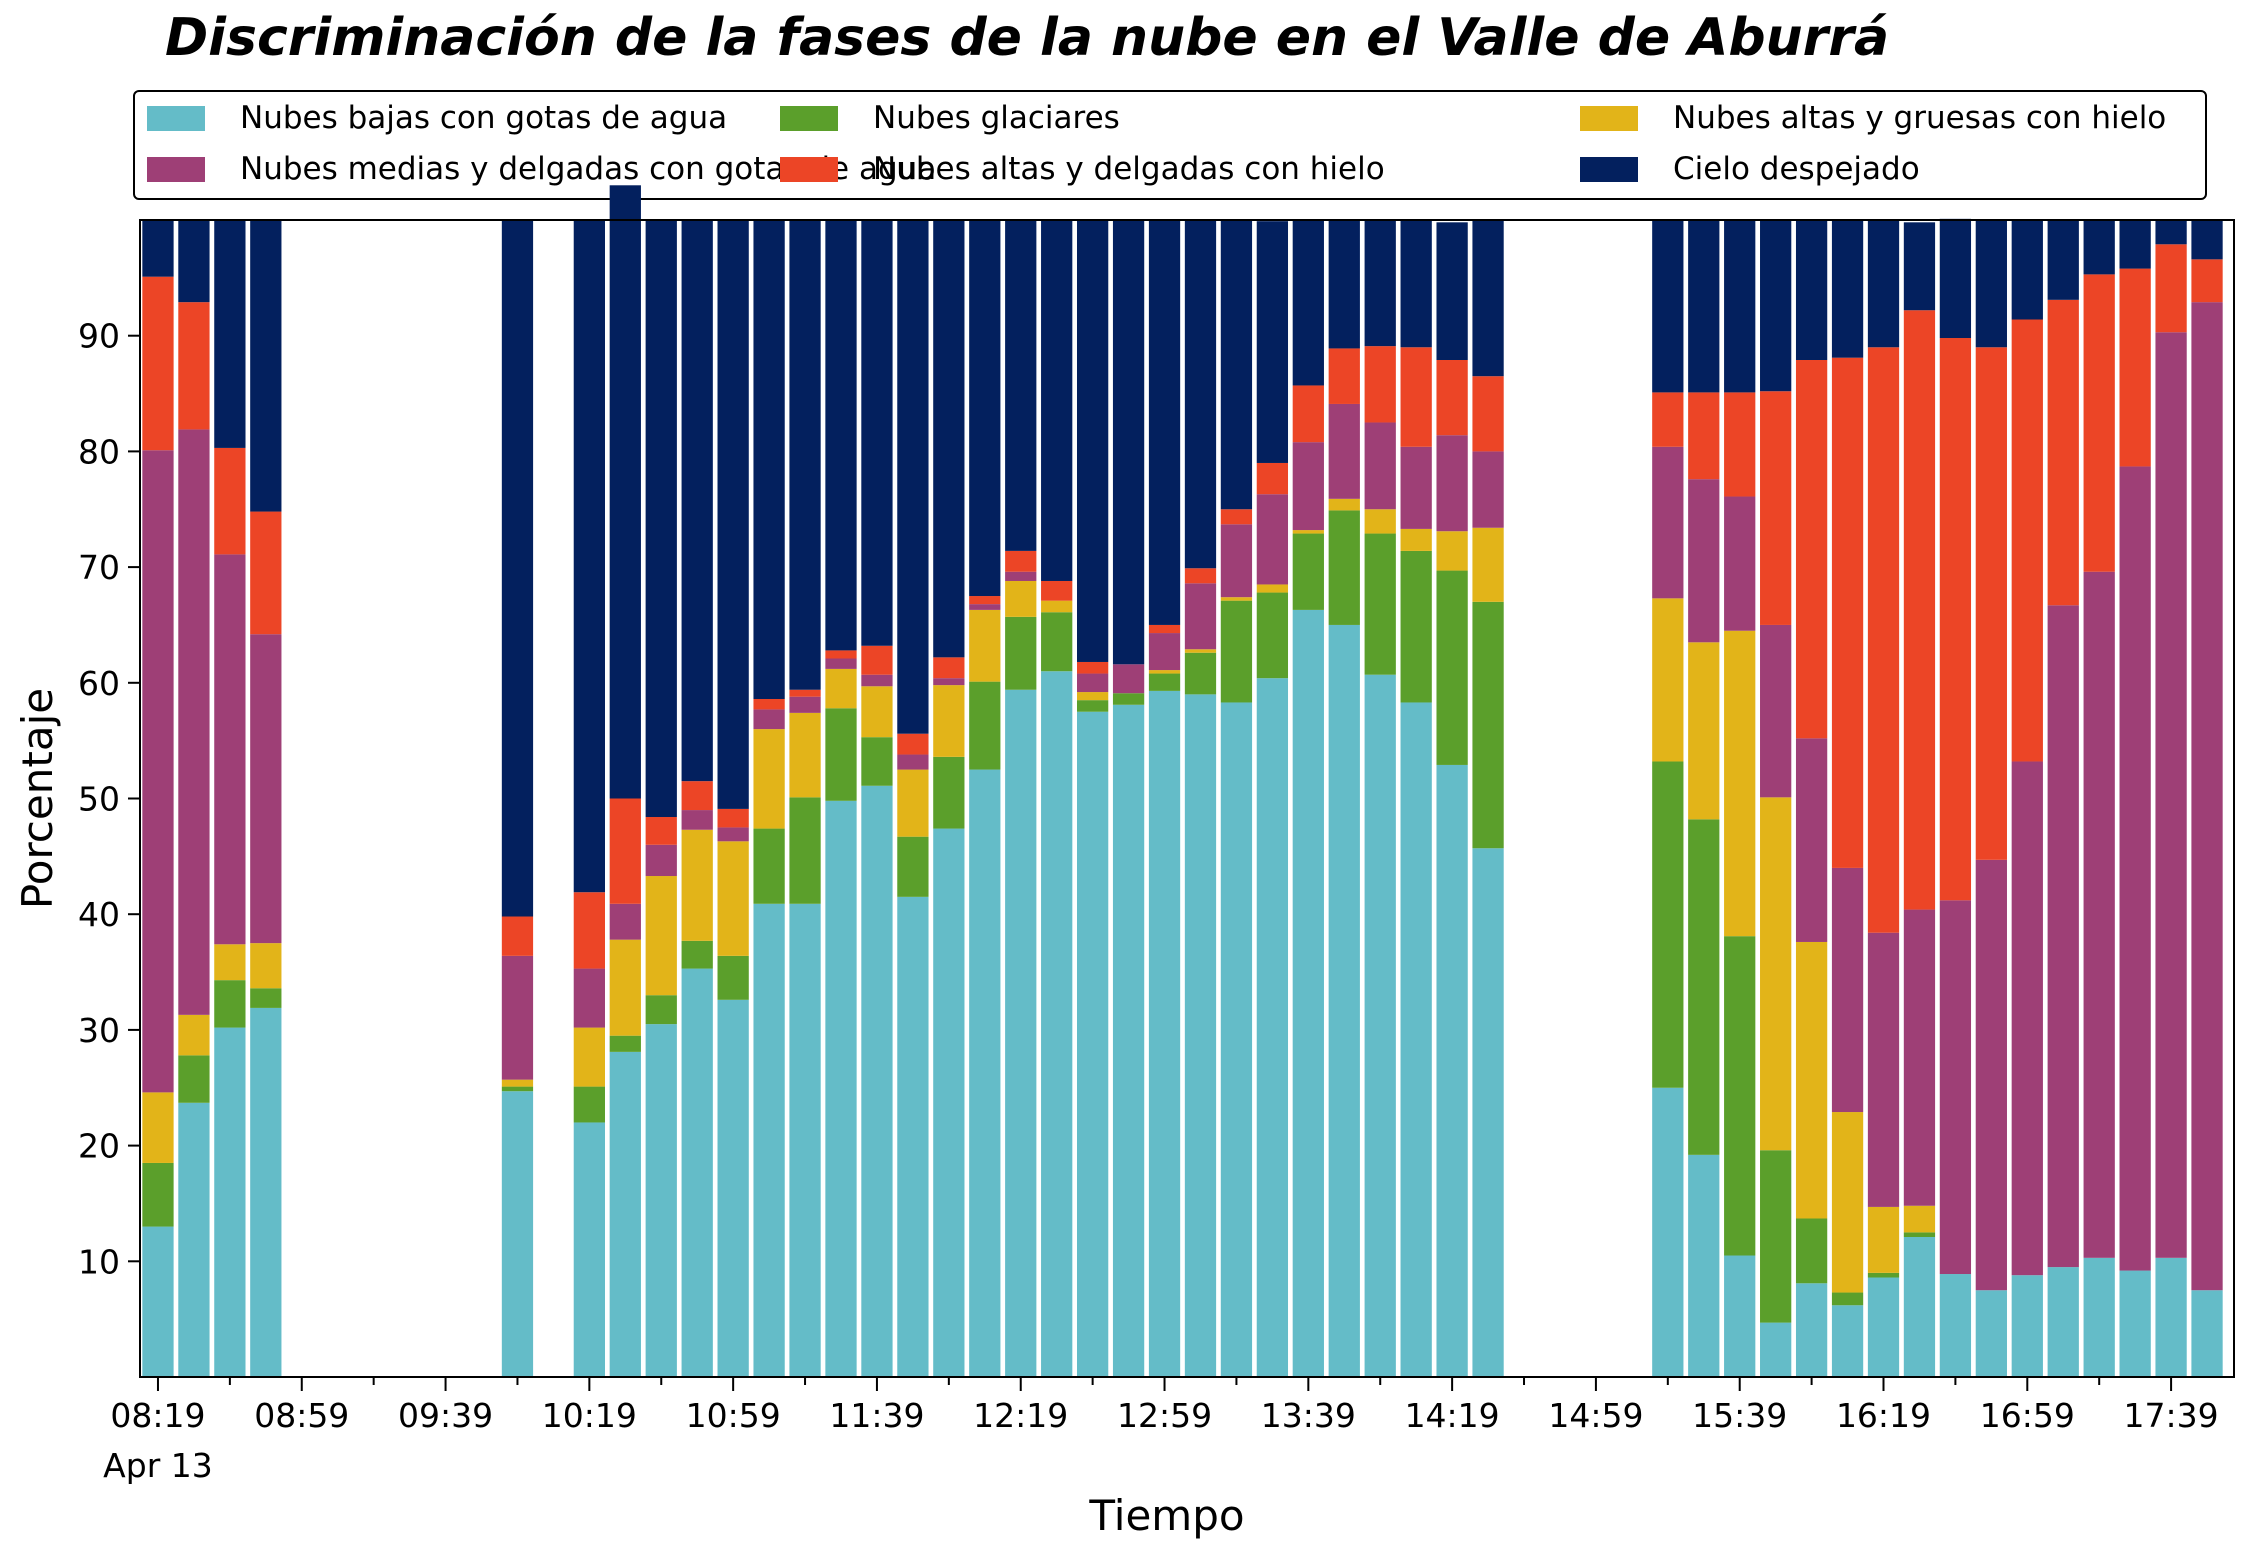 The width and height of the screenshot is (2244, 1559). I want to click on legend-label: Nubes bajas con gotas de agua, so click(484, 118).